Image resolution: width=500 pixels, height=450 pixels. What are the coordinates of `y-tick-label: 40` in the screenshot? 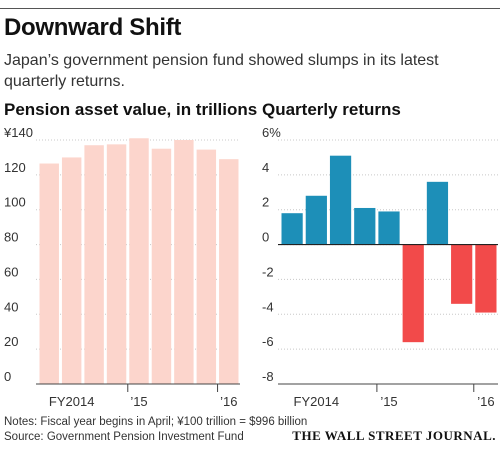 It's located at (11, 306).